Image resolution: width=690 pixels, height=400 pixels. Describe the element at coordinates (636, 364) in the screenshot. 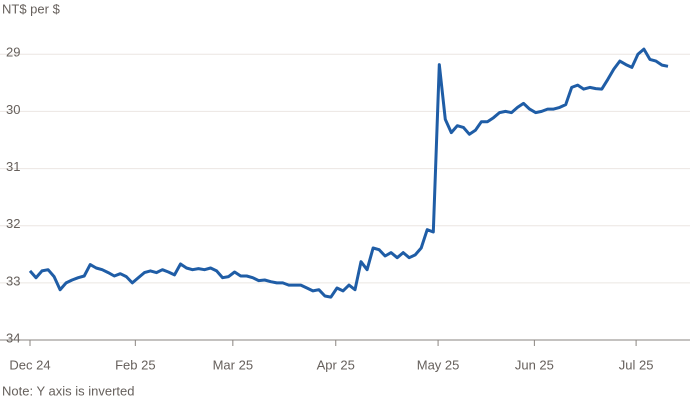

I see `x-tick-label: Jul 25` at that location.